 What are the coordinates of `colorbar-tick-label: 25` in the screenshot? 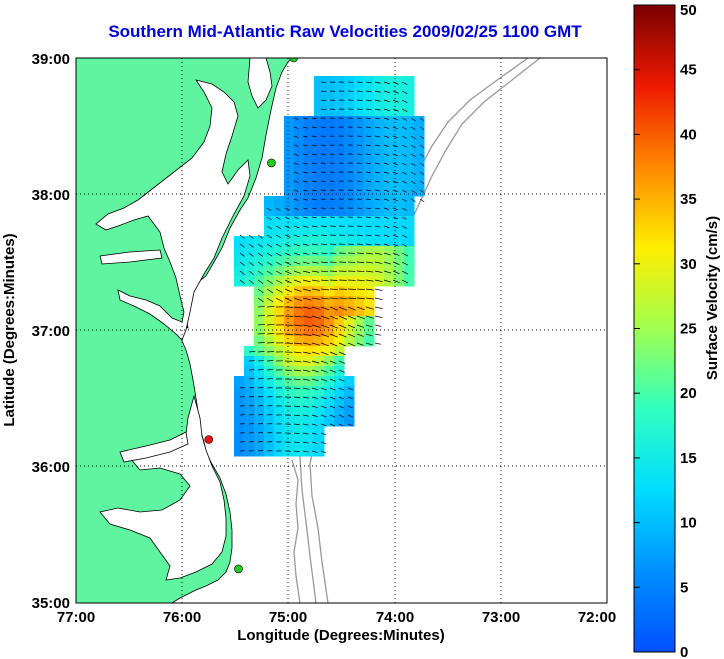 It's located at (688, 329).